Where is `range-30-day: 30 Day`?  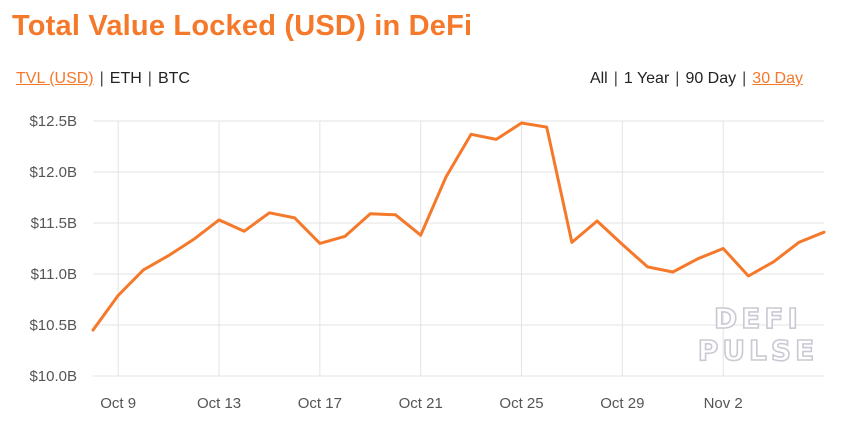
range-30-day: 30 Day is located at coordinates (777, 78).